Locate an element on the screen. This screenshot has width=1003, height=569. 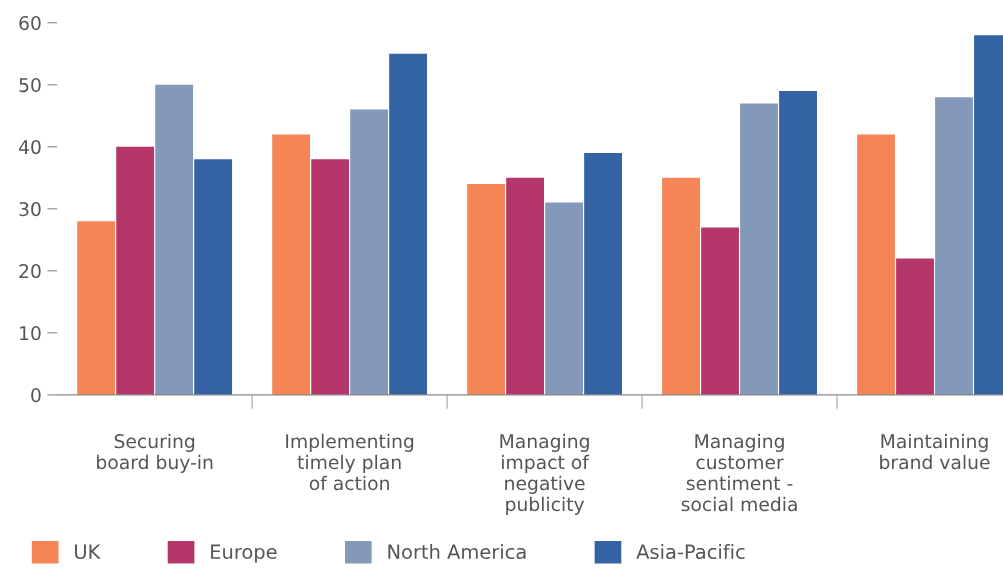
legend-label: Europe is located at coordinates (244, 553).